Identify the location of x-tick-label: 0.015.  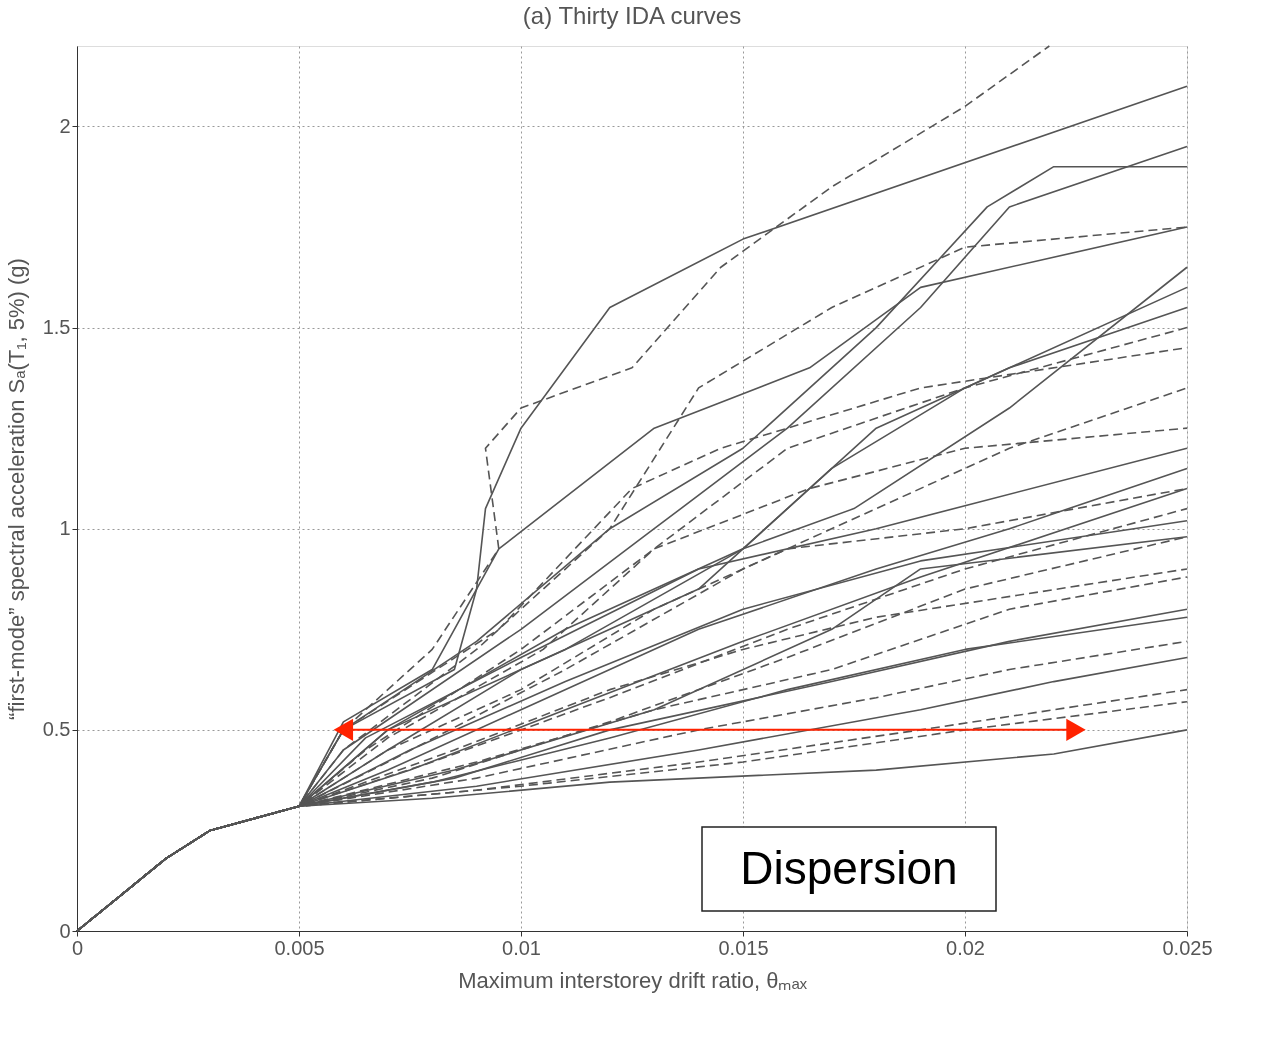
(743, 947).